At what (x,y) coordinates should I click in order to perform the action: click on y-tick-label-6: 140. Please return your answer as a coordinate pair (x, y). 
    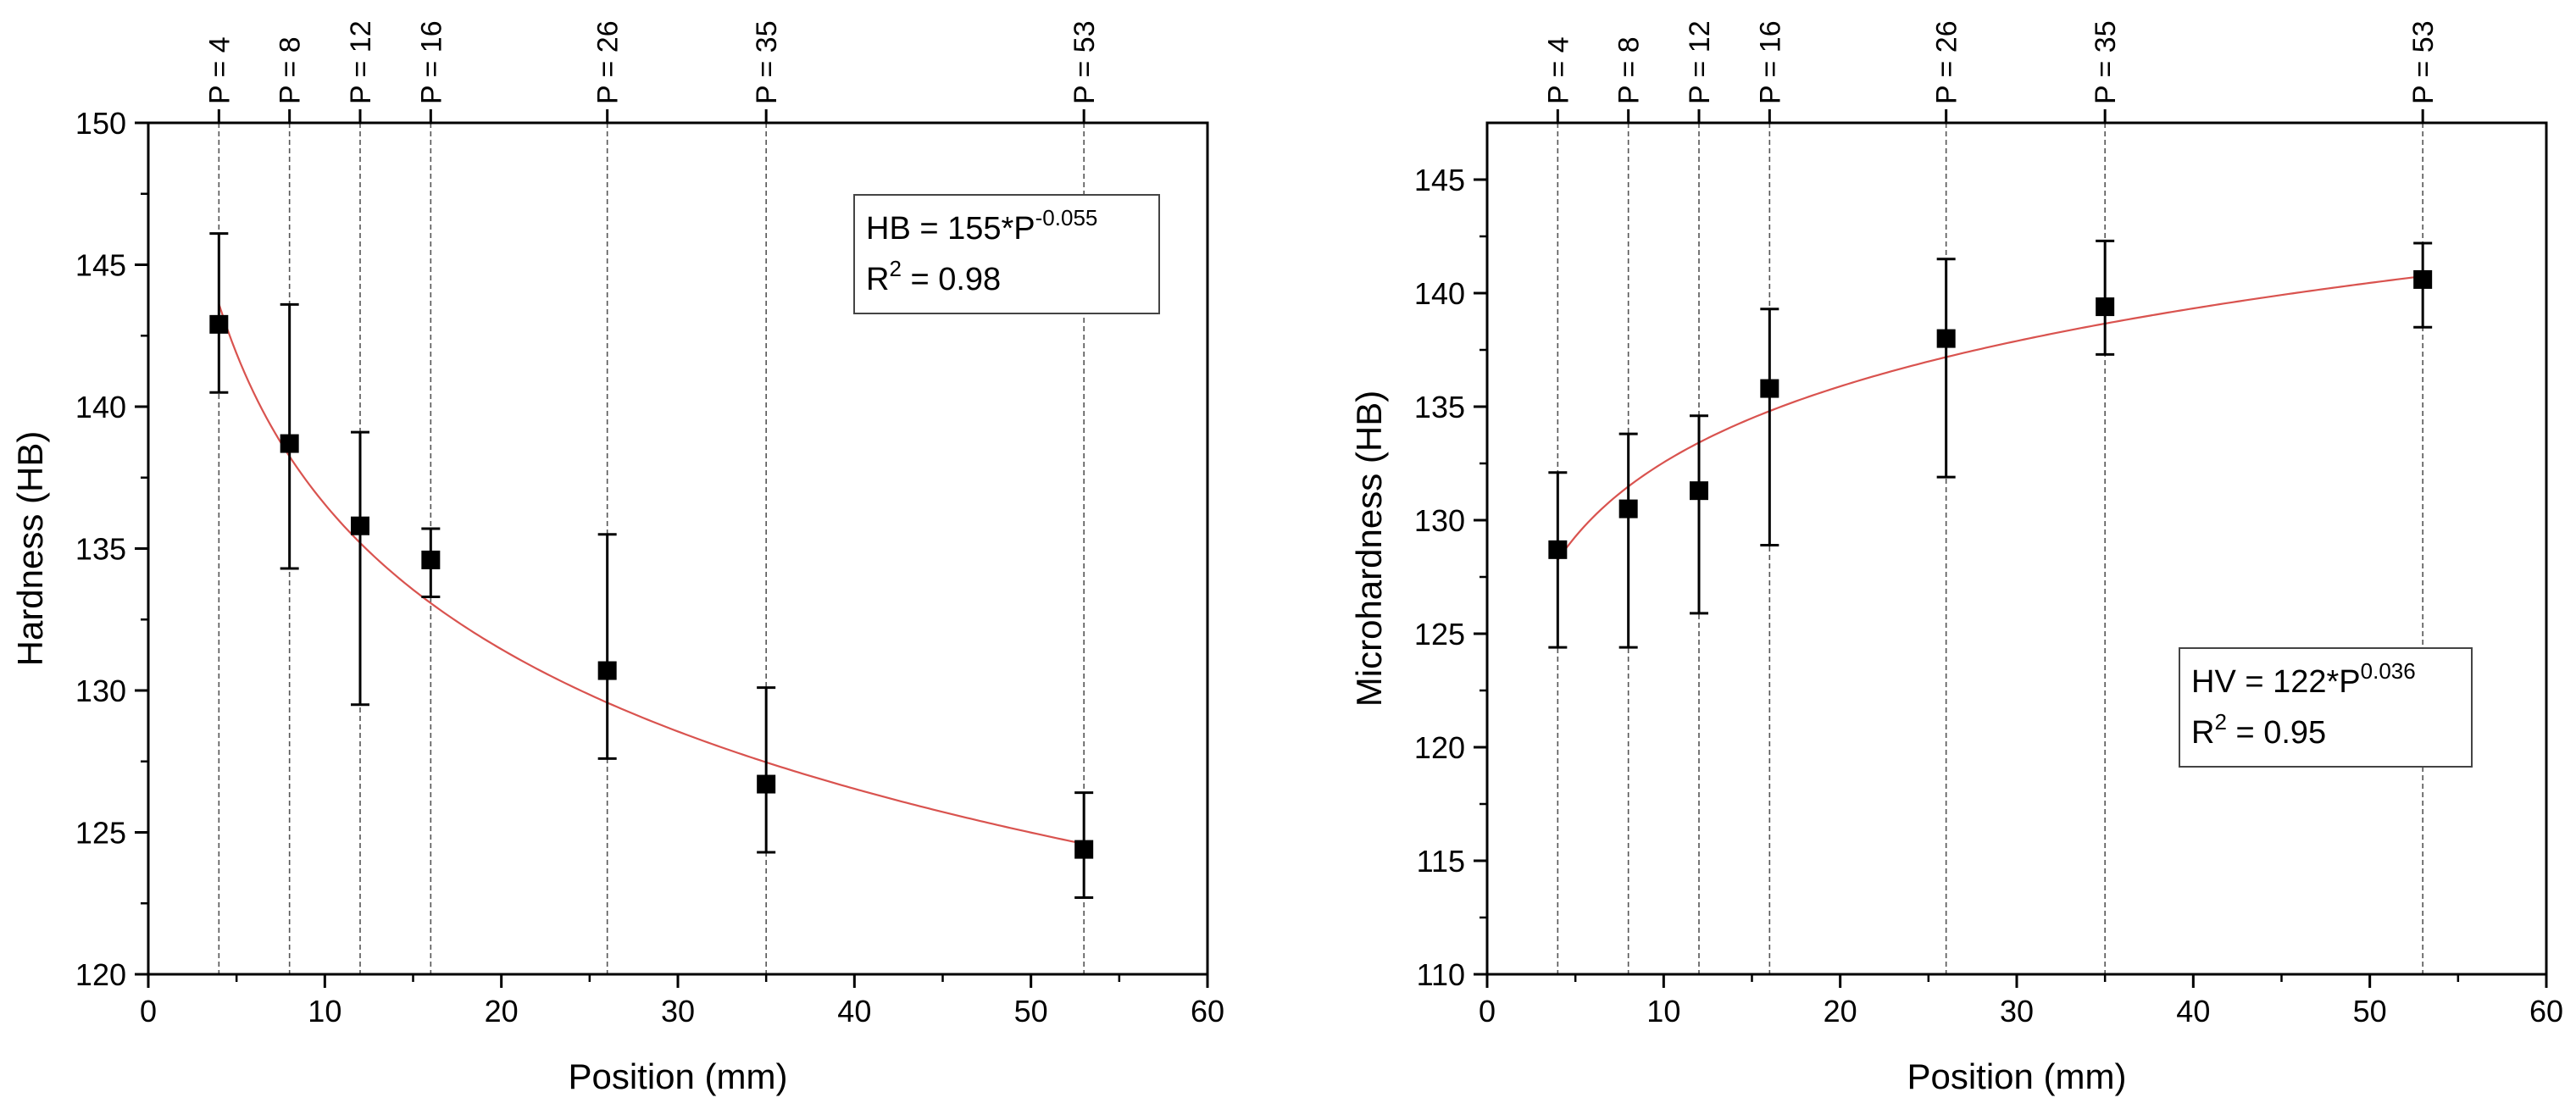
    Looking at the image, I should click on (1439, 293).